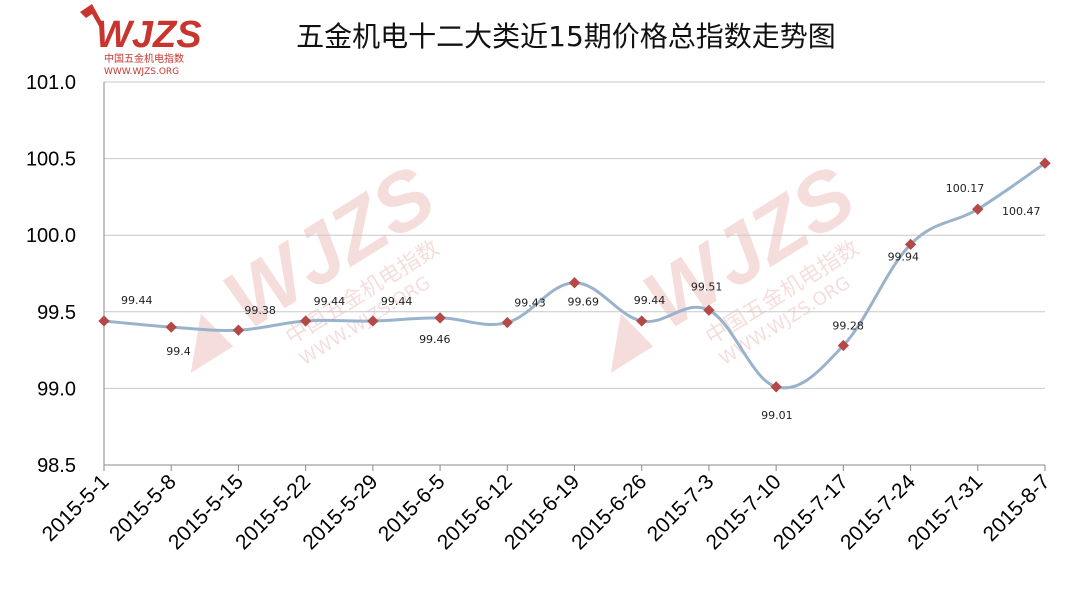 The width and height of the screenshot is (1066, 601). I want to click on logo-url: WWW.WJZS.ORG, so click(141, 72).